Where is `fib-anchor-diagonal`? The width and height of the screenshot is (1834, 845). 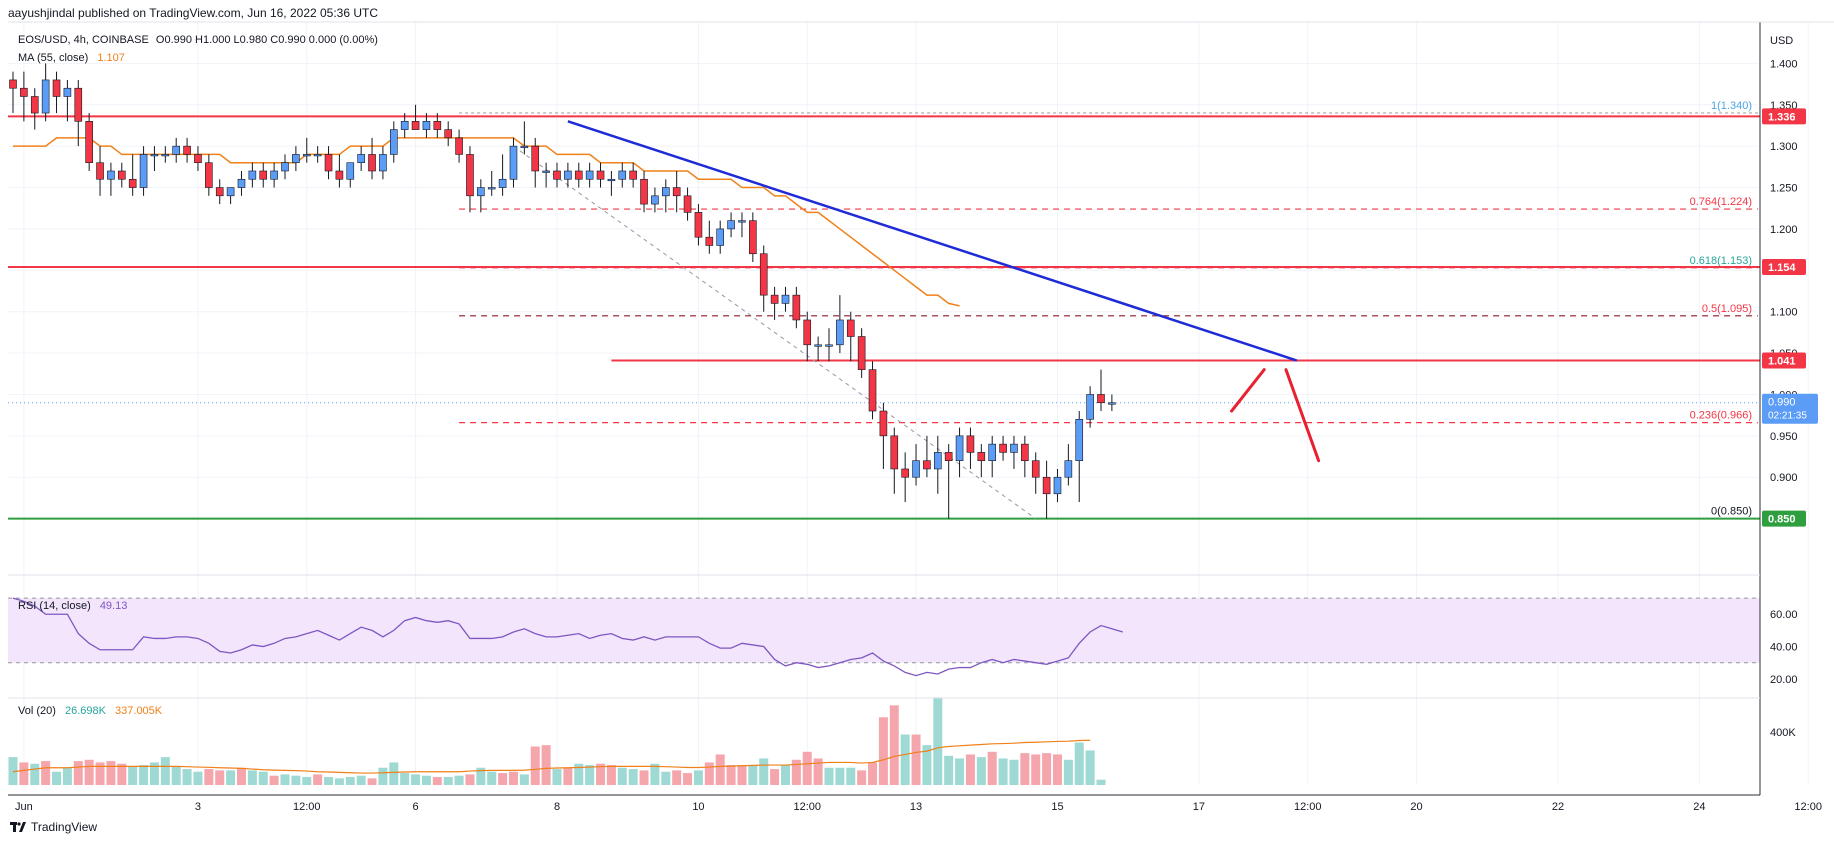 fib-anchor-diagonal is located at coordinates (775, 332).